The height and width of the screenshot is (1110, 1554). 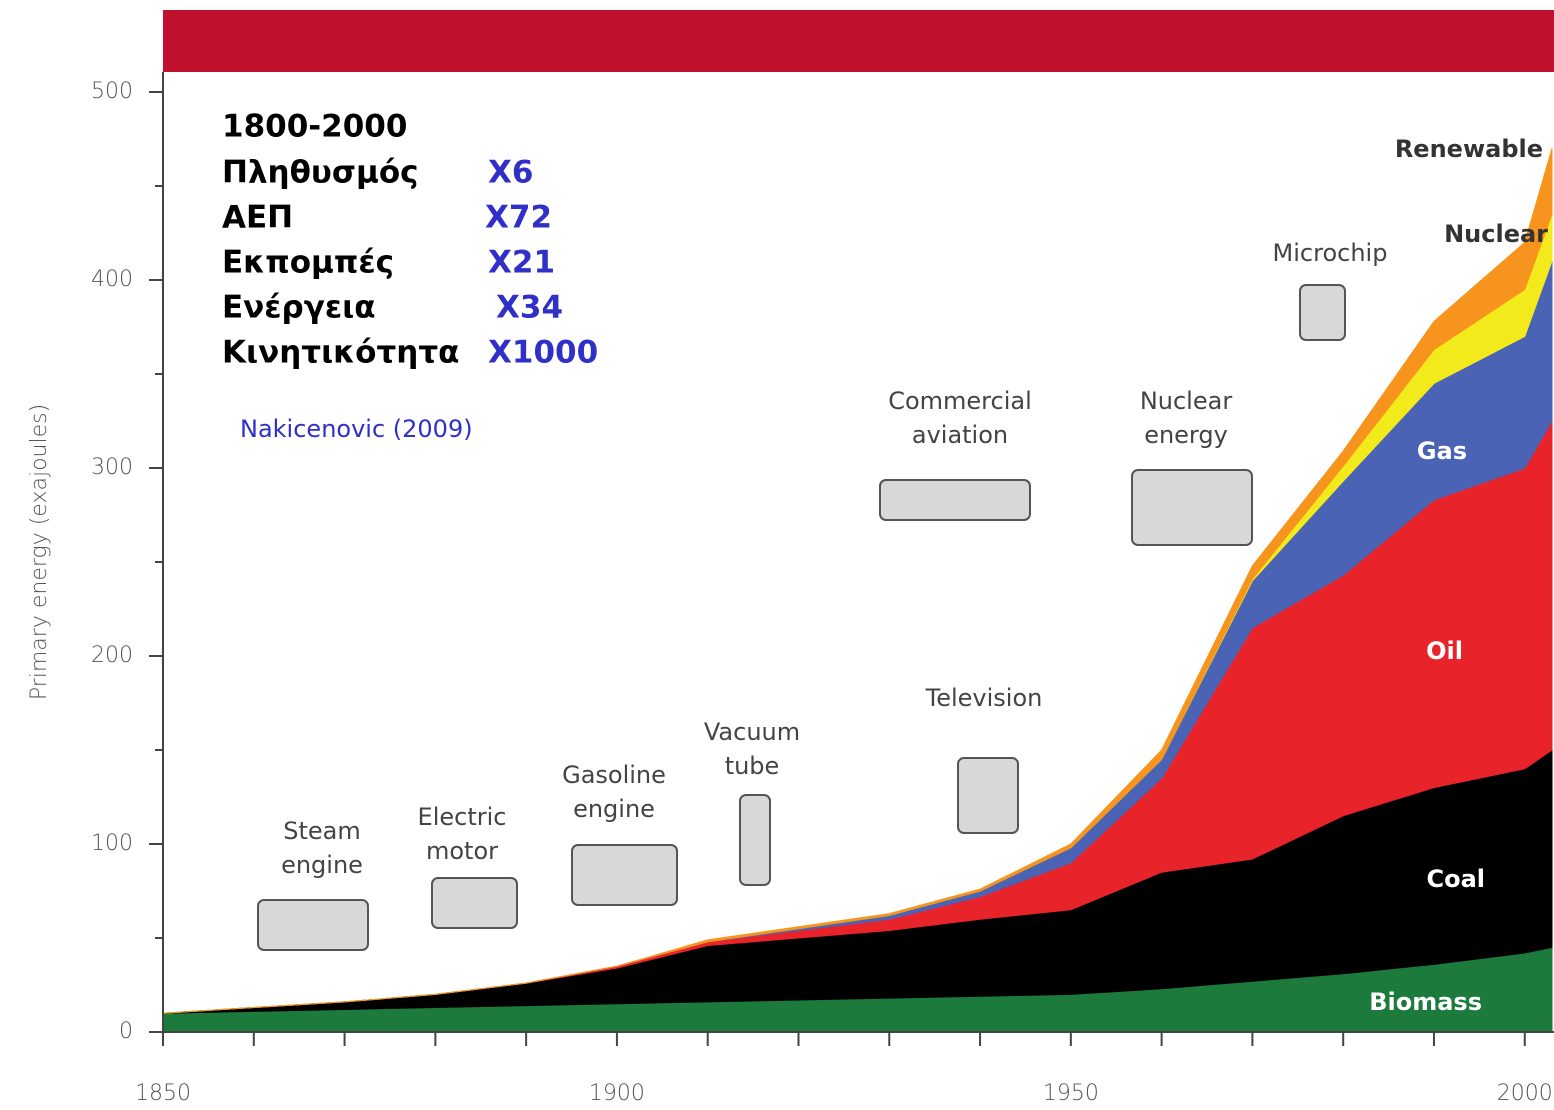 What do you see at coordinates (356, 429) in the screenshot?
I see `source: Nakicenovic (2009)` at bounding box center [356, 429].